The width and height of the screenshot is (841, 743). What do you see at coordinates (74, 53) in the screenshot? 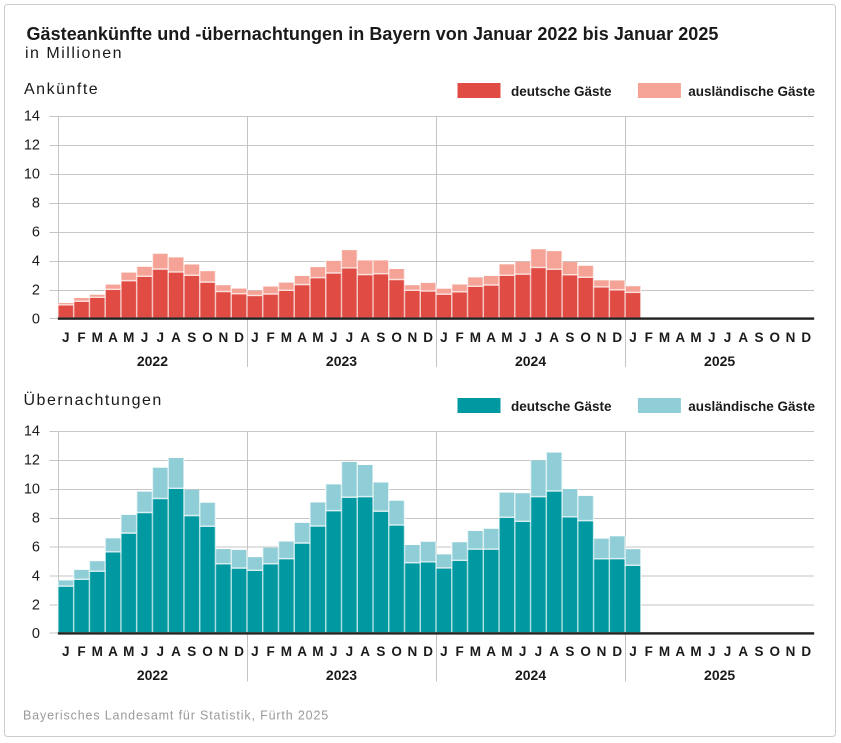
I see `svg-text: in Millionen` at bounding box center [74, 53].